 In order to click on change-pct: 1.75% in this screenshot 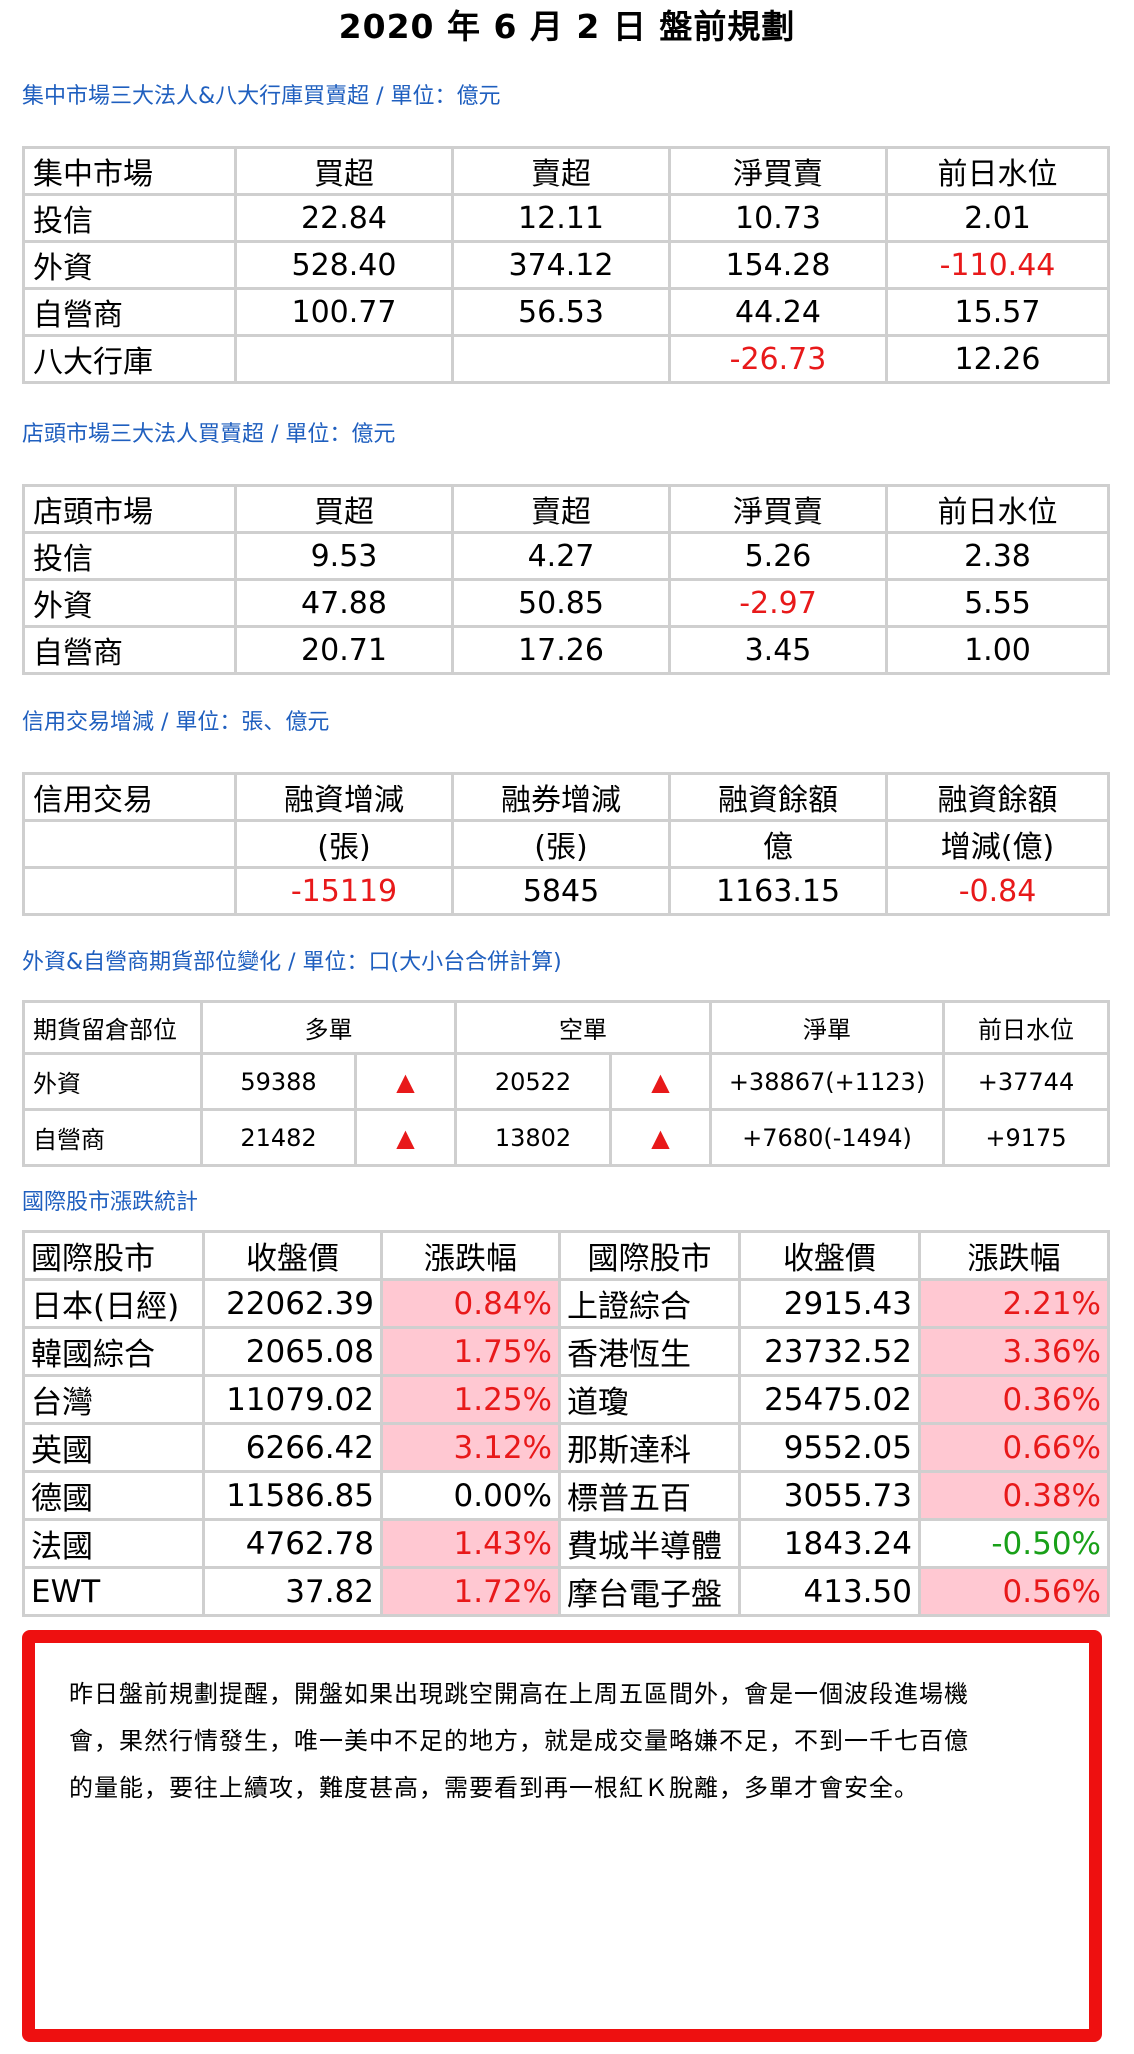, I will do `click(470, 1351)`.